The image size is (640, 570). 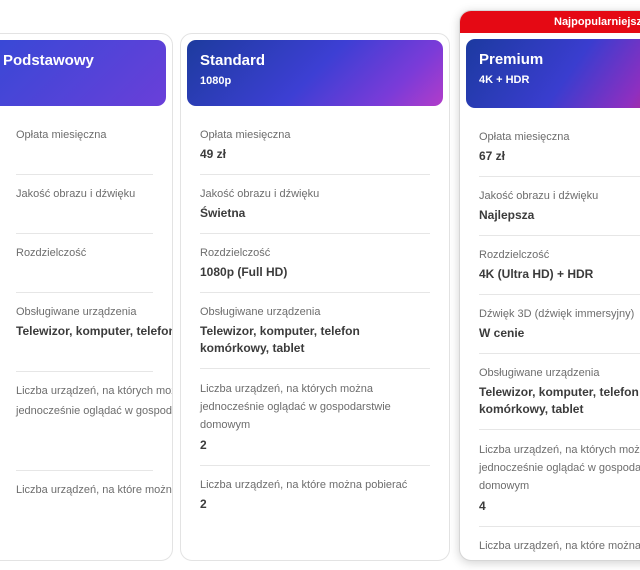 I want to click on feature-row: Jakość obrazu i dźwięku, so click(x=84, y=204).